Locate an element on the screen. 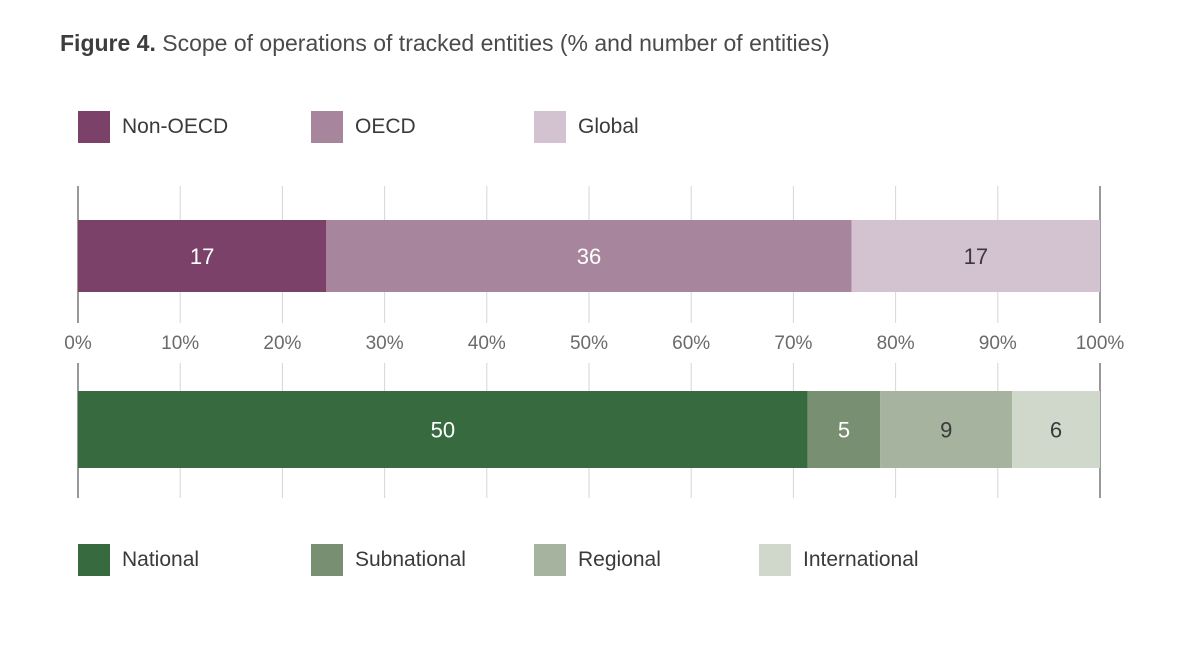 The image size is (1183, 646). x-tick-label: 50% is located at coordinates (589, 343).